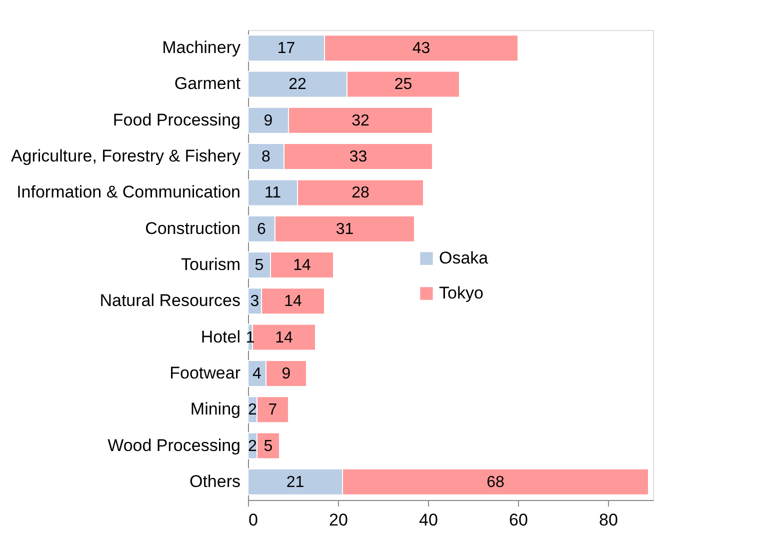 The image size is (766, 558). Describe the element at coordinates (261, 229) in the screenshot. I see `data-label: 6` at that location.